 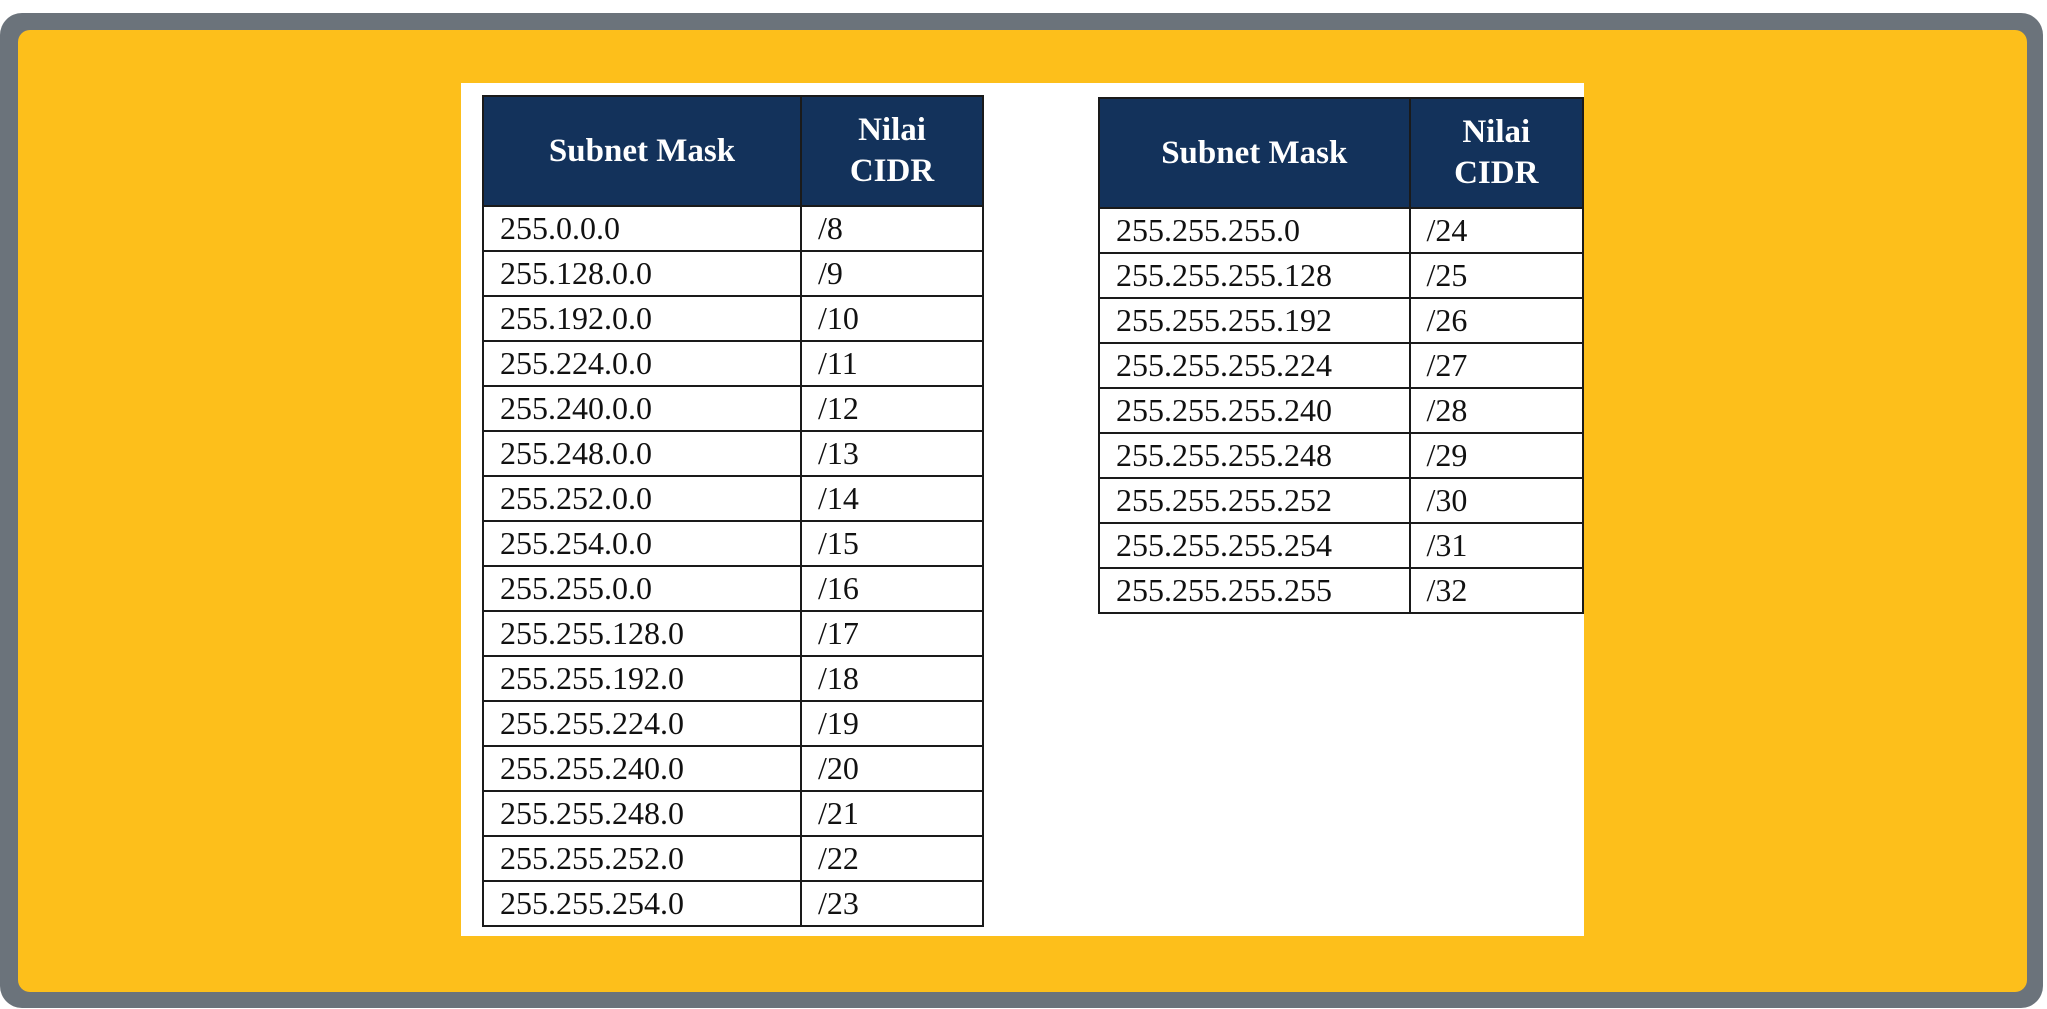 What do you see at coordinates (642, 543) in the screenshot?
I see `subnet-mask-cell: 255.254.0.0` at bounding box center [642, 543].